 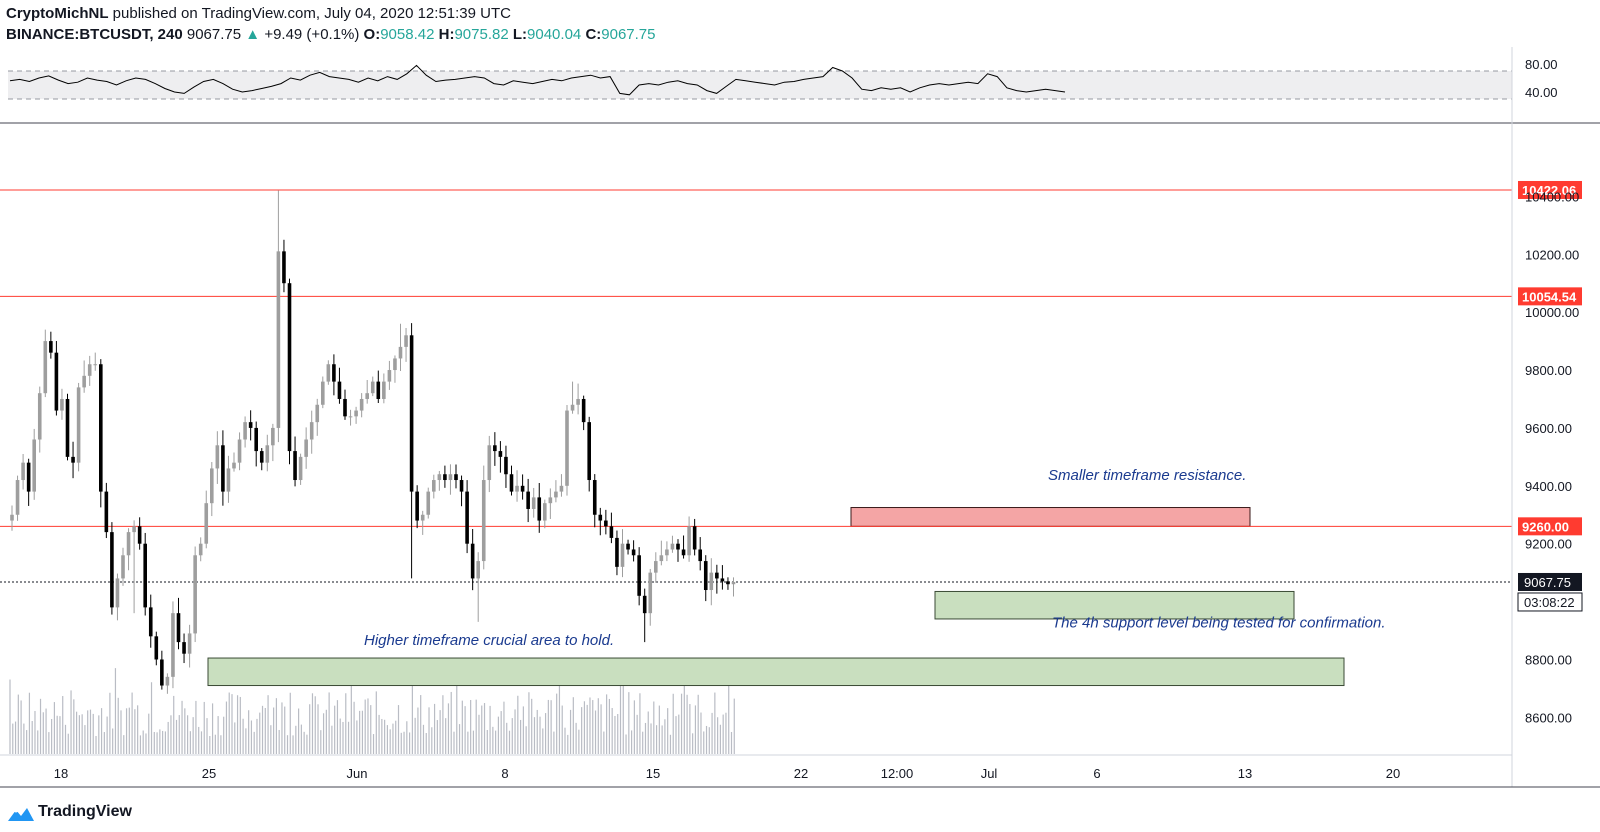 I want to click on resistance-zone, so click(x=1050, y=517).